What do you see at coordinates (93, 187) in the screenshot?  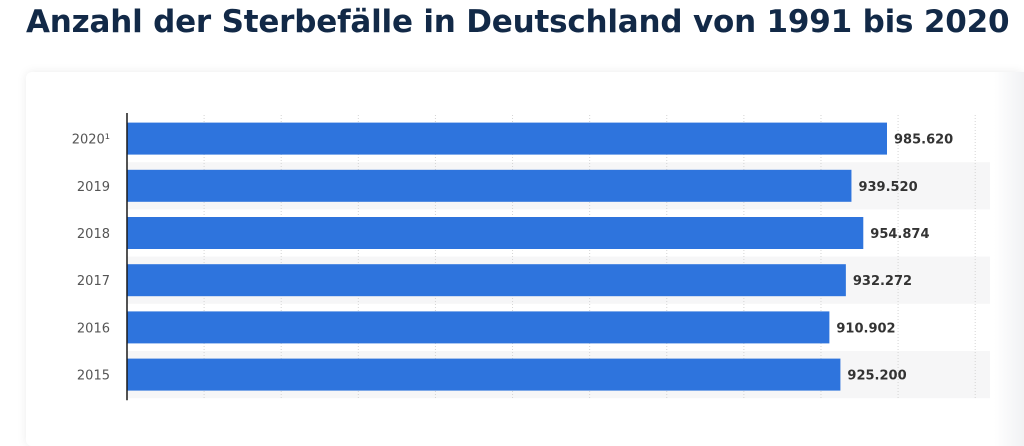 I see `category-label: 2019` at bounding box center [93, 187].